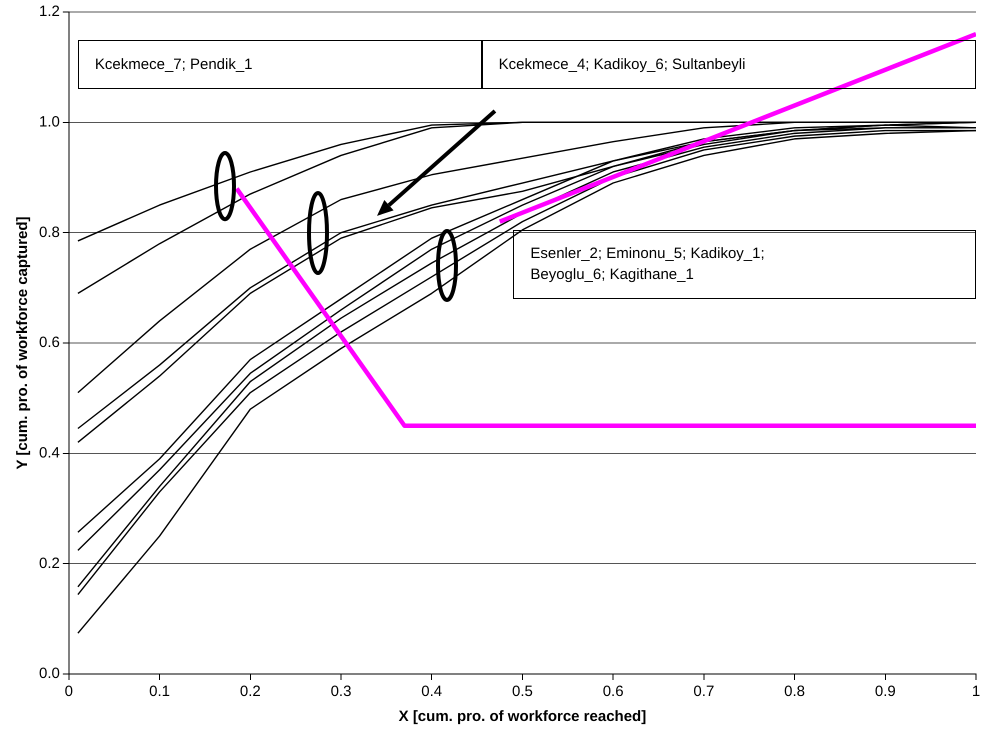 This screenshot has height=740, width=998. I want to click on x-tick-label: 0.4, so click(431, 691).